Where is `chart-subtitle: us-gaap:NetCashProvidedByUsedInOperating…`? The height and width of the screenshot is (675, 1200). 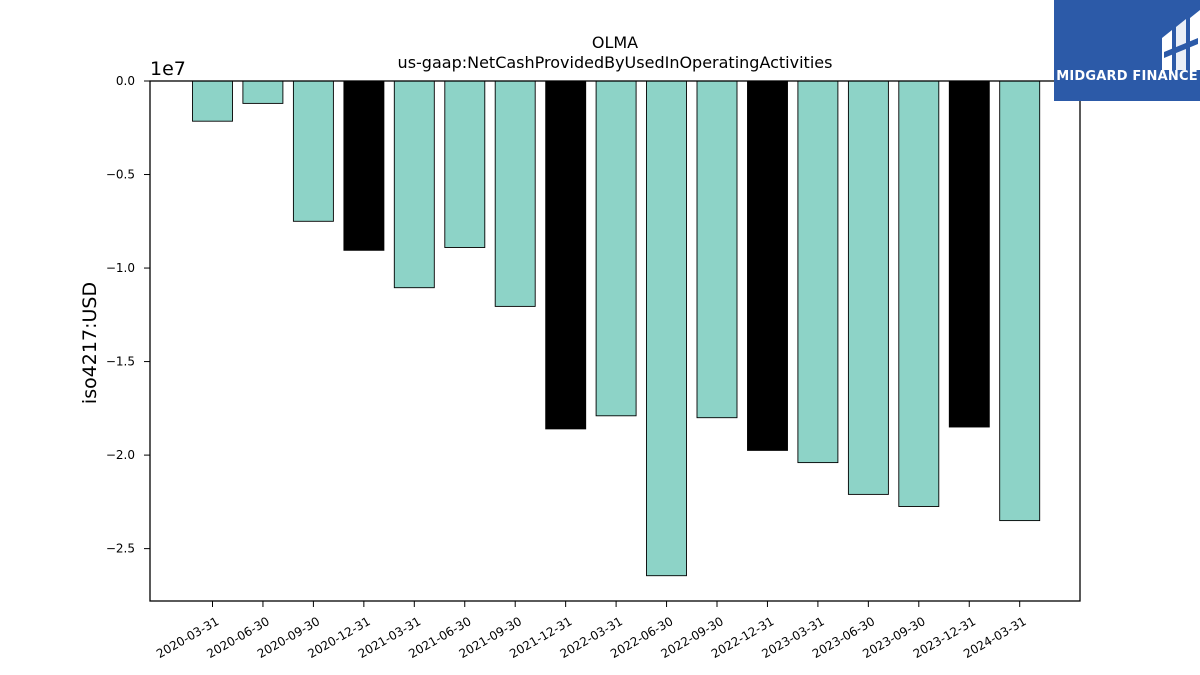
chart-subtitle: us-gaap:NetCashProvidedByUsedInOperating… is located at coordinates (615, 62).